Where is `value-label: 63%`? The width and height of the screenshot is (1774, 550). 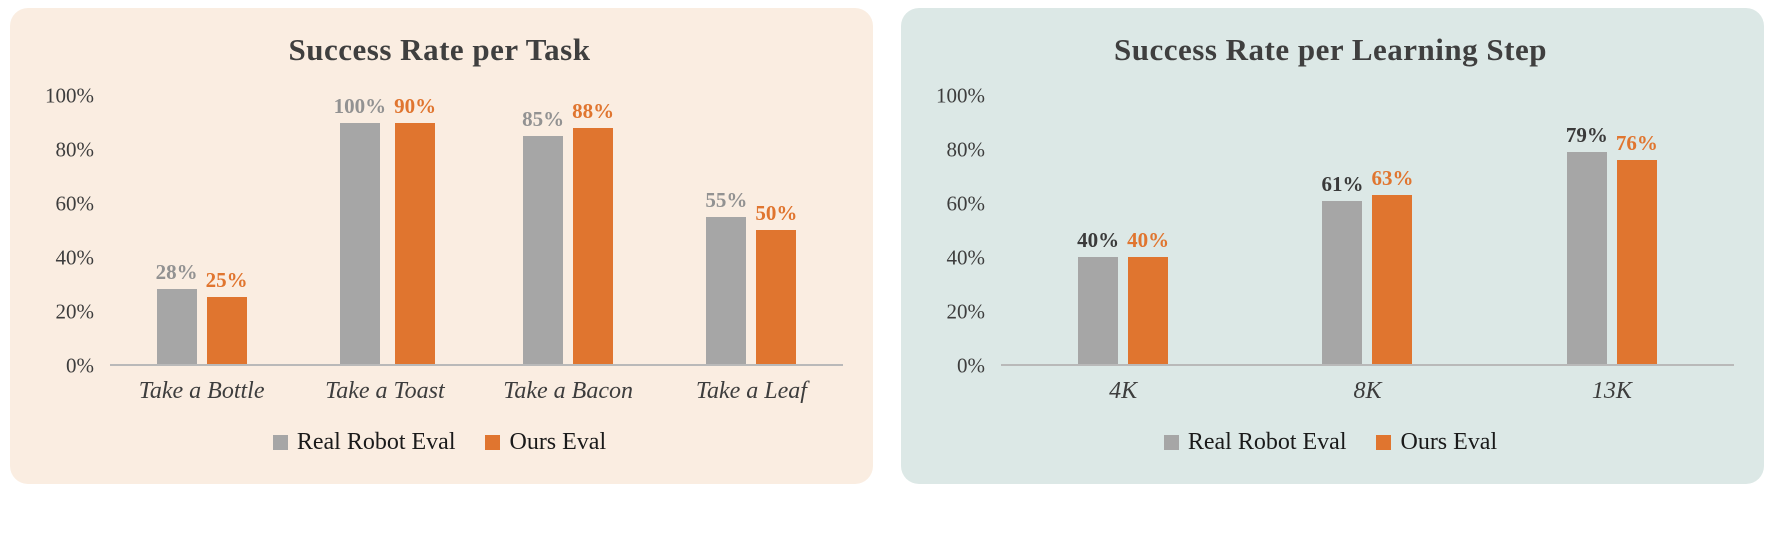
value-label: 63% is located at coordinates (1392, 178).